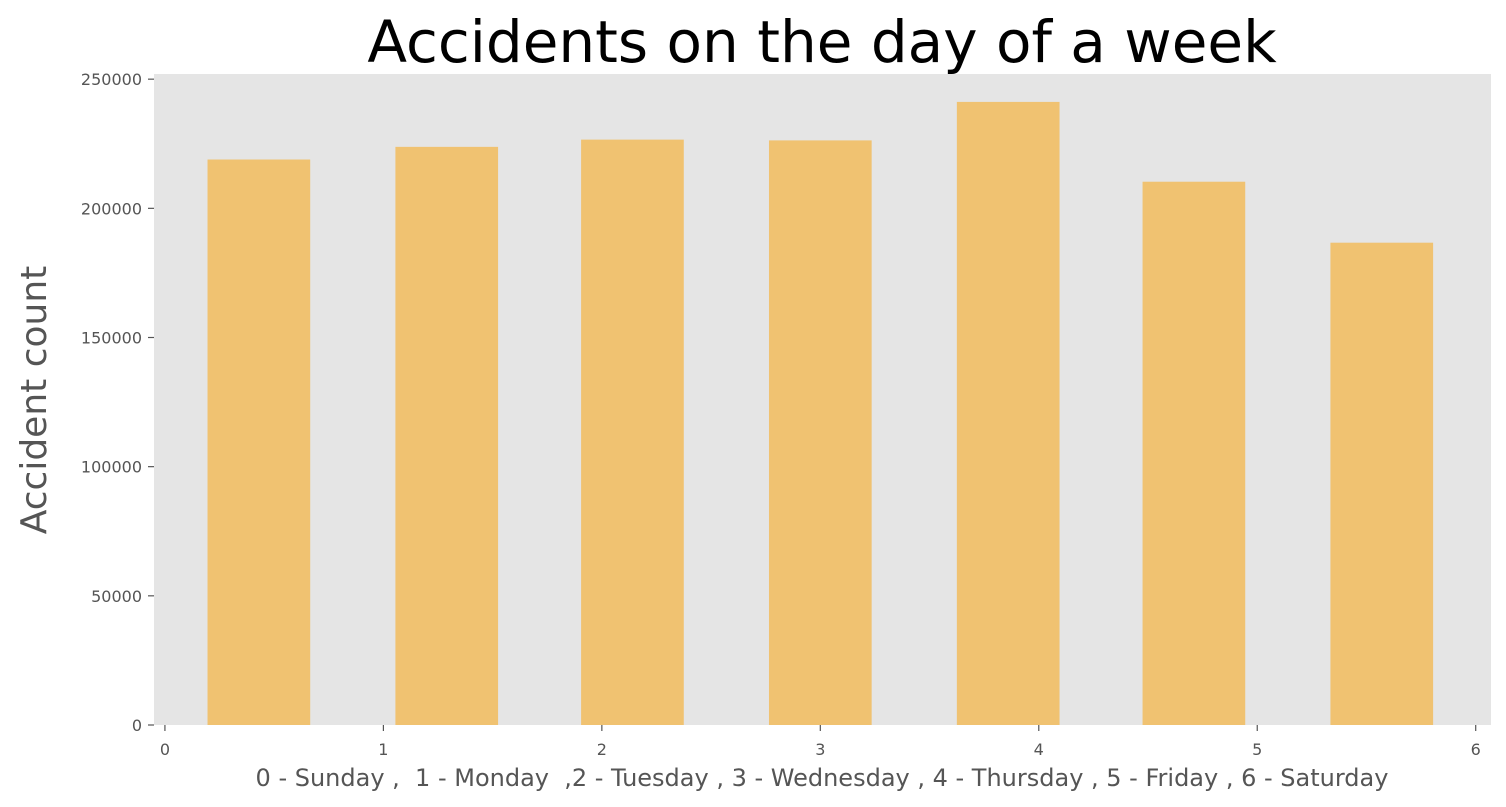  What do you see at coordinates (137, 725) in the screenshot?
I see `y-tick-label: 0` at bounding box center [137, 725].